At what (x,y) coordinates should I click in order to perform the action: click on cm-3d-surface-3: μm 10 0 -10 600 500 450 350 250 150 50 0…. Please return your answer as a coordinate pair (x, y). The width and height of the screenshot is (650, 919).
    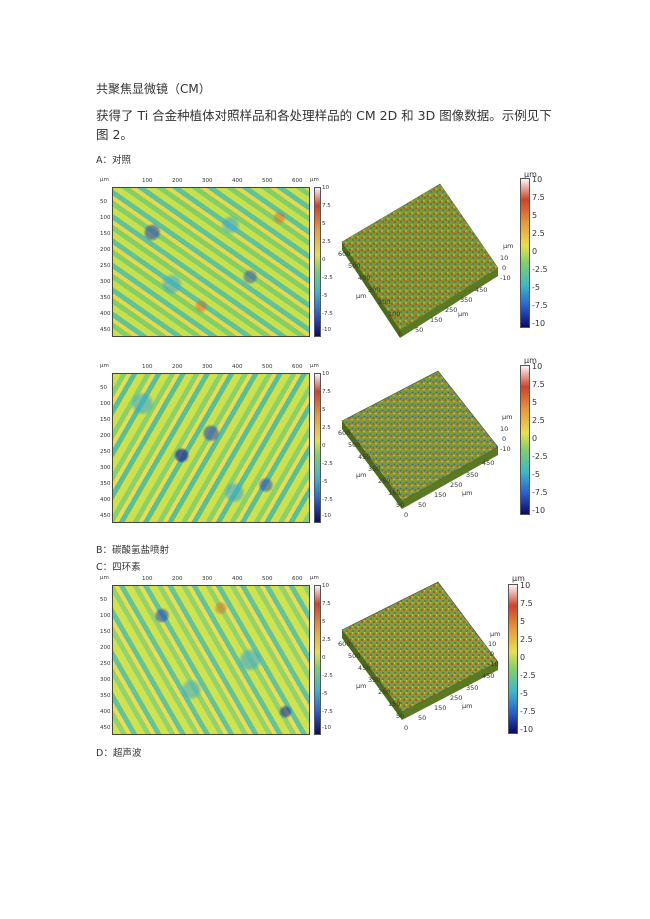
    Looking at the image, I should click on (445, 662).